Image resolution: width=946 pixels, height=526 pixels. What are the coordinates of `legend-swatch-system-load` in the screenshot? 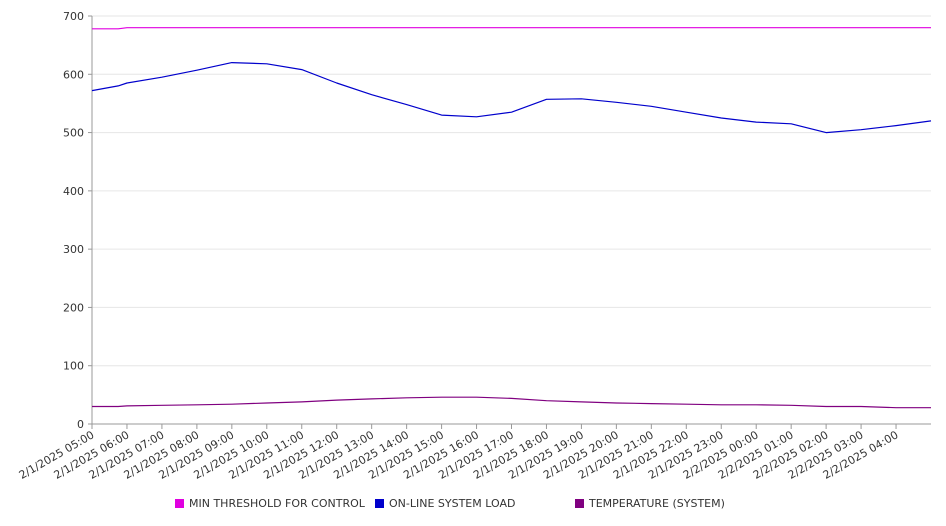 It's located at (379, 503).